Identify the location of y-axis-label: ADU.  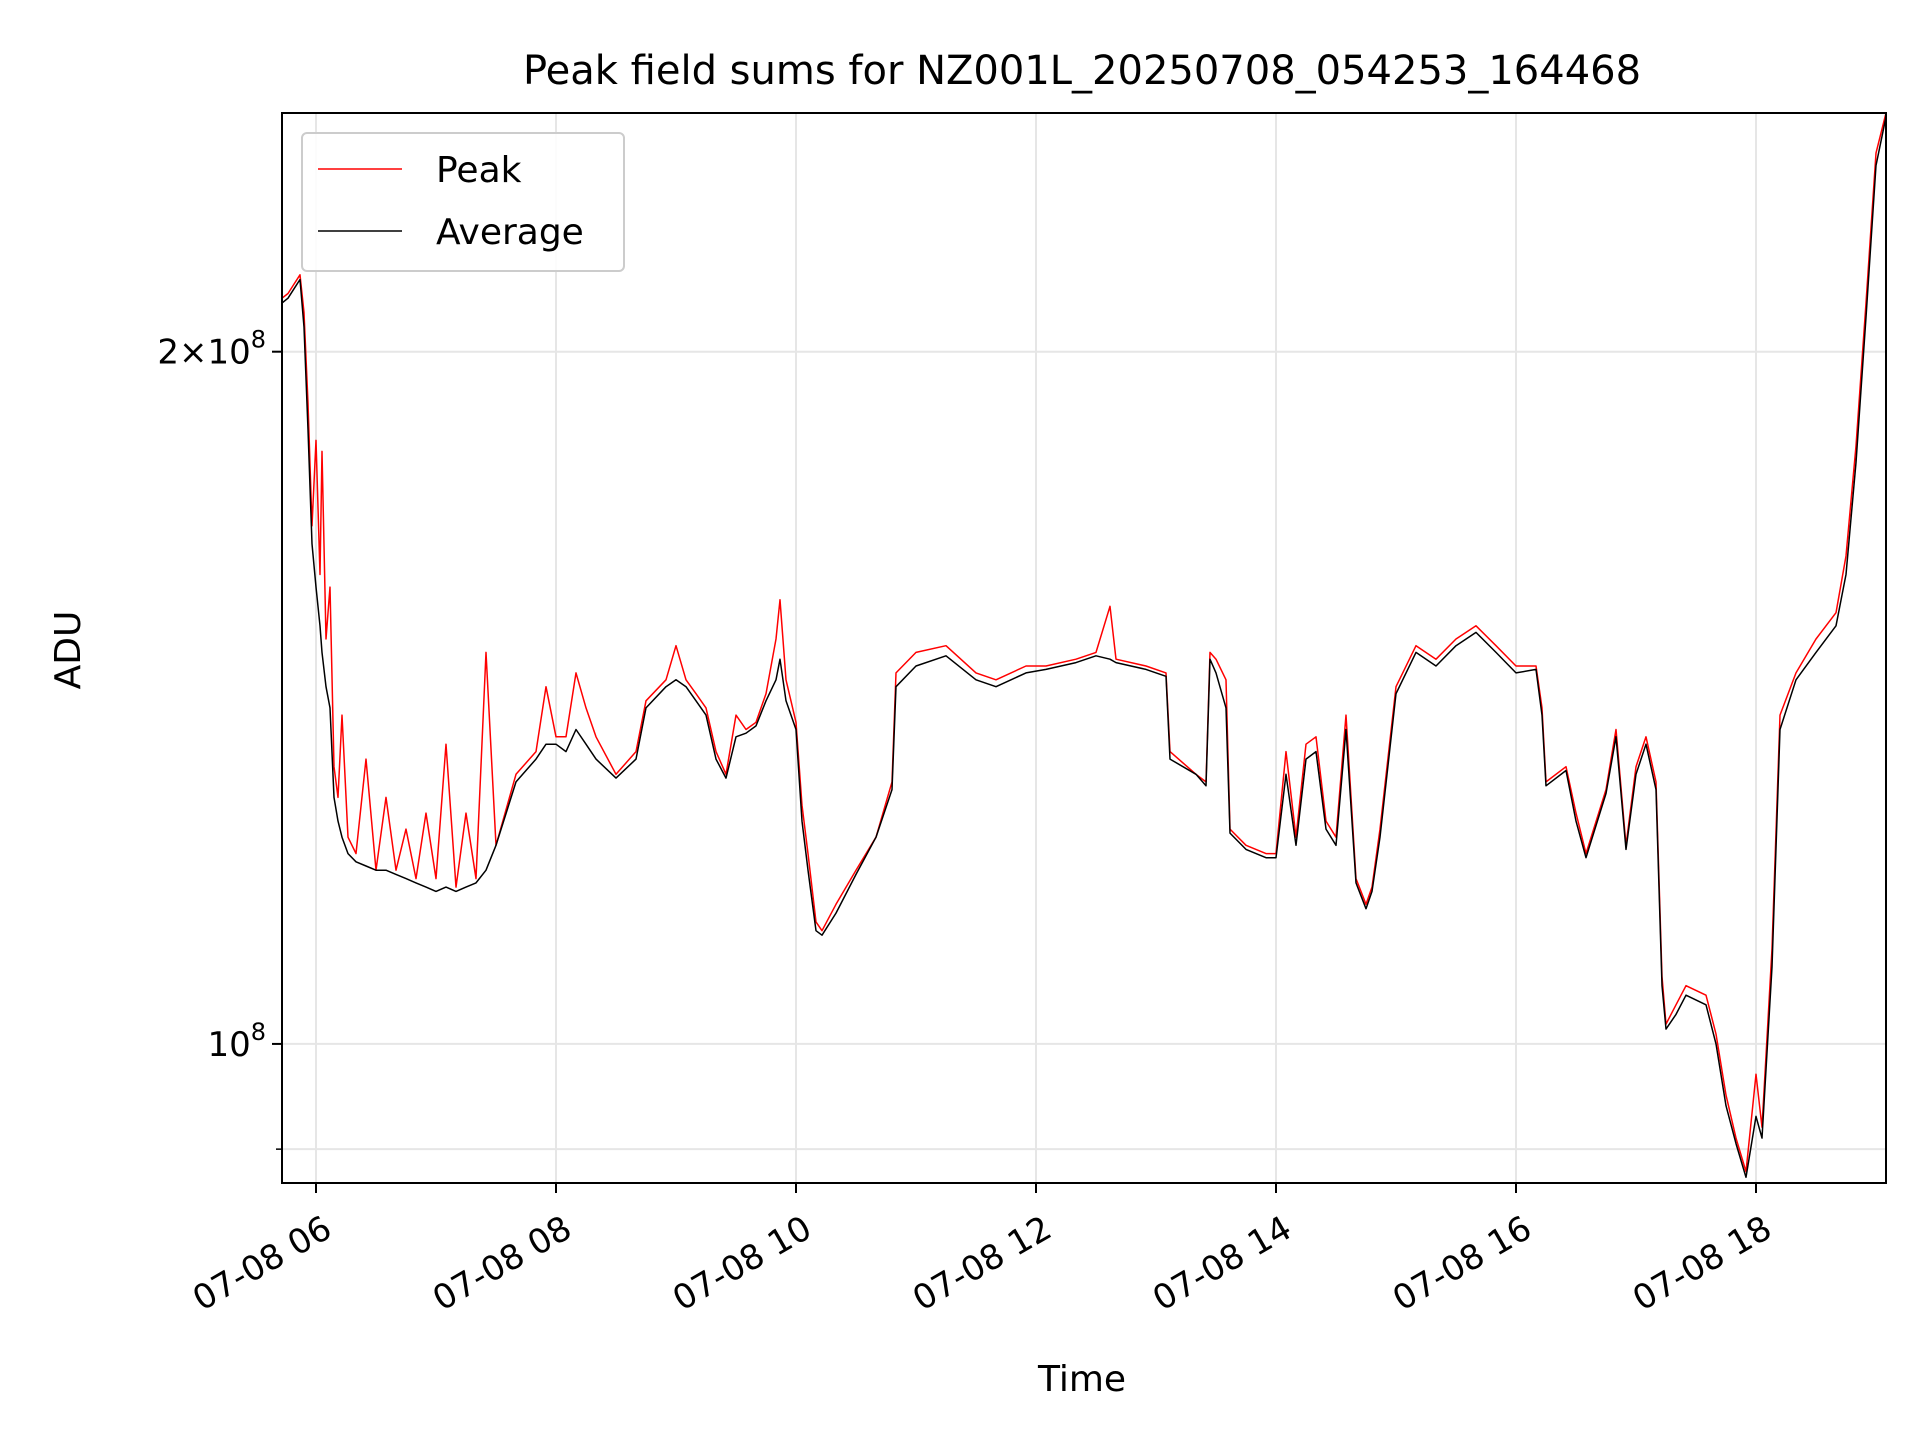
(68, 650).